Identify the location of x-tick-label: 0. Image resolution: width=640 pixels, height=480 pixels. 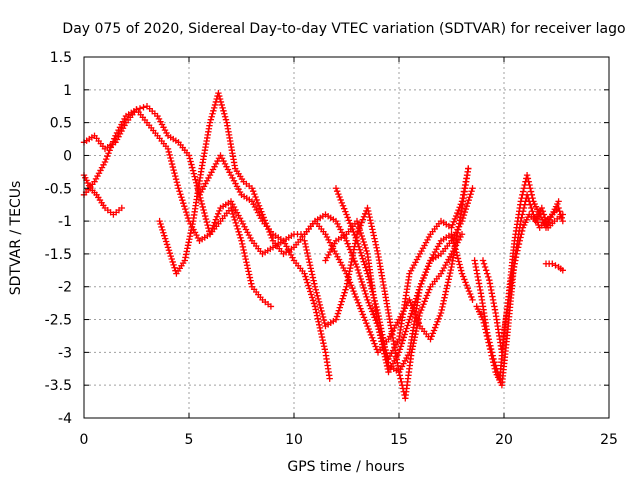
(84, 440).